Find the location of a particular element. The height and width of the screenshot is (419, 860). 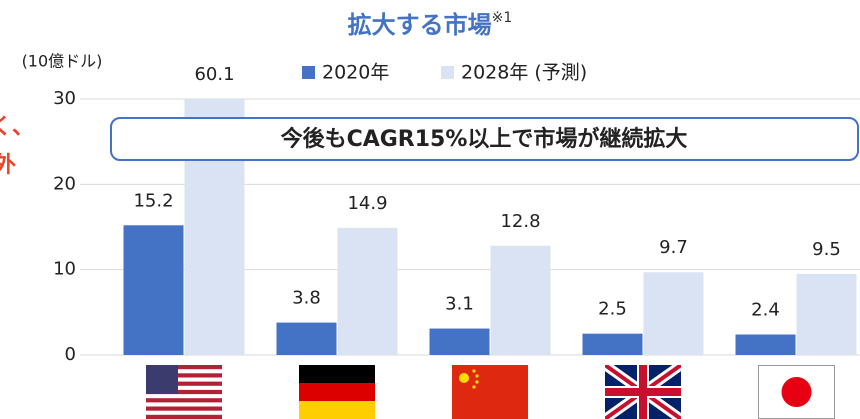

chart-title: 拡大する市場※1 is located at coordinates (430, 24).